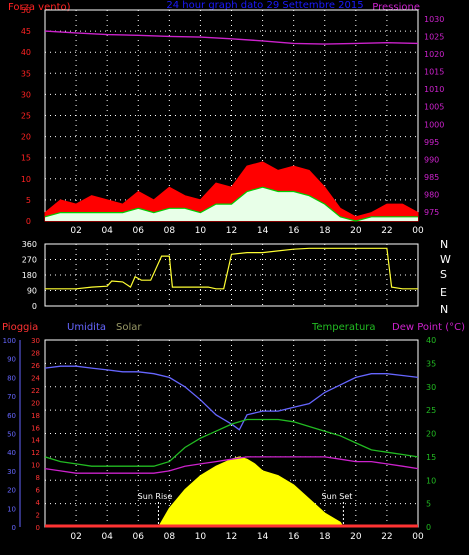 The image size is (469, 555). I want to click on wind-y-tick-label: 0, so click(28, 221).